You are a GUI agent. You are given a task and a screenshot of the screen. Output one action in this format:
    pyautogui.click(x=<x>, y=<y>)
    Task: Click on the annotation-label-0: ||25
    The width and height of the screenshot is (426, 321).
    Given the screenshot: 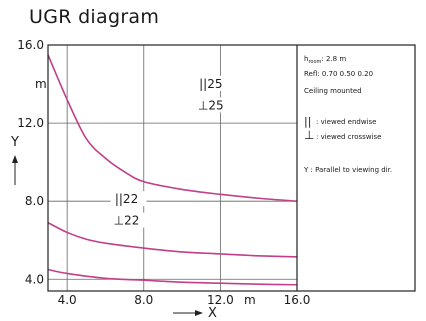 What is the action you would take?
    pyautogui.click(x=210, y=84)
    